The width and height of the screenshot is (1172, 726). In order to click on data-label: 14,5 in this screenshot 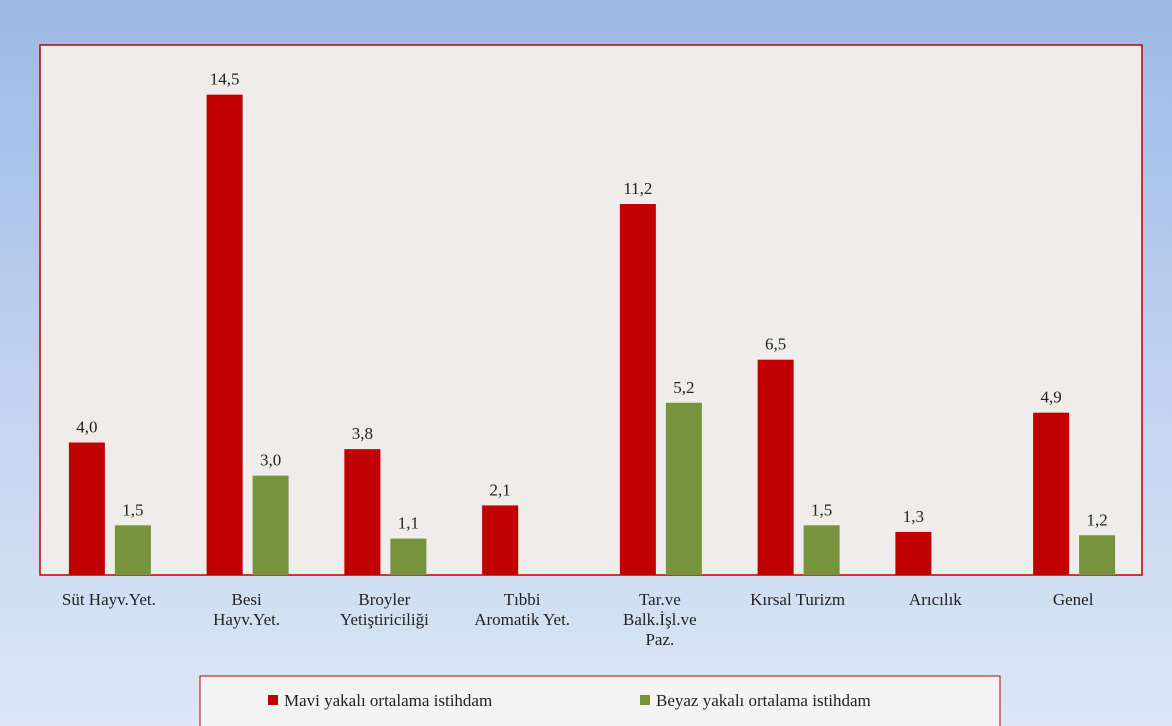, I will do `click(225, 79)`.